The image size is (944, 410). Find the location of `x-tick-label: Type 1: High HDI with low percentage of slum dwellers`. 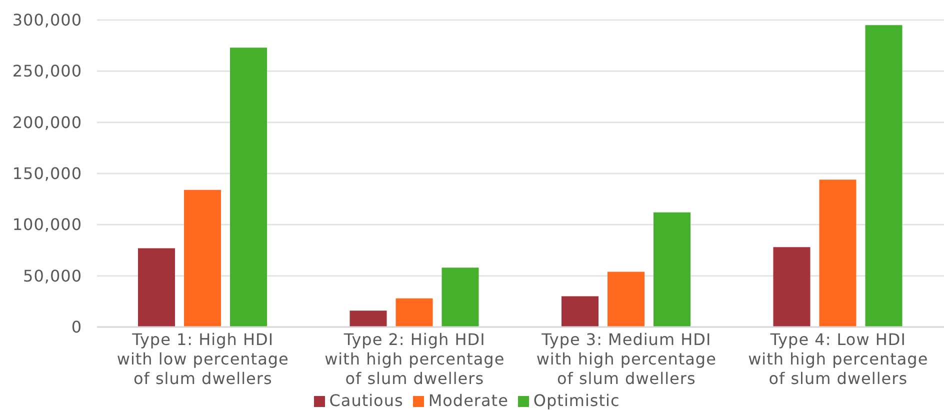

x-tick-label: Type 1: High HDI with low percentage of slum dwellers is located at coordinates (202, 359).